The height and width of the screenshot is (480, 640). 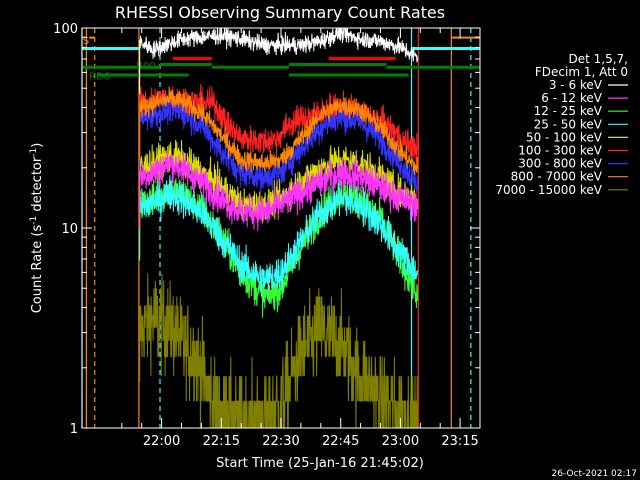 I want to click on y-tick-label-1: 1, so click(x=74, y=429).